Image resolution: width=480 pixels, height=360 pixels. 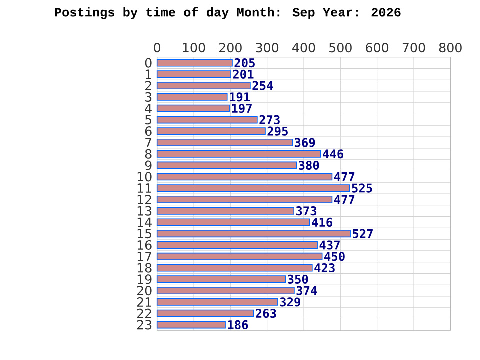 What do you see at coordinates (148, 63) in the screenshot?
I see `y-tick-label: 0` at bounding box center [148, 63].